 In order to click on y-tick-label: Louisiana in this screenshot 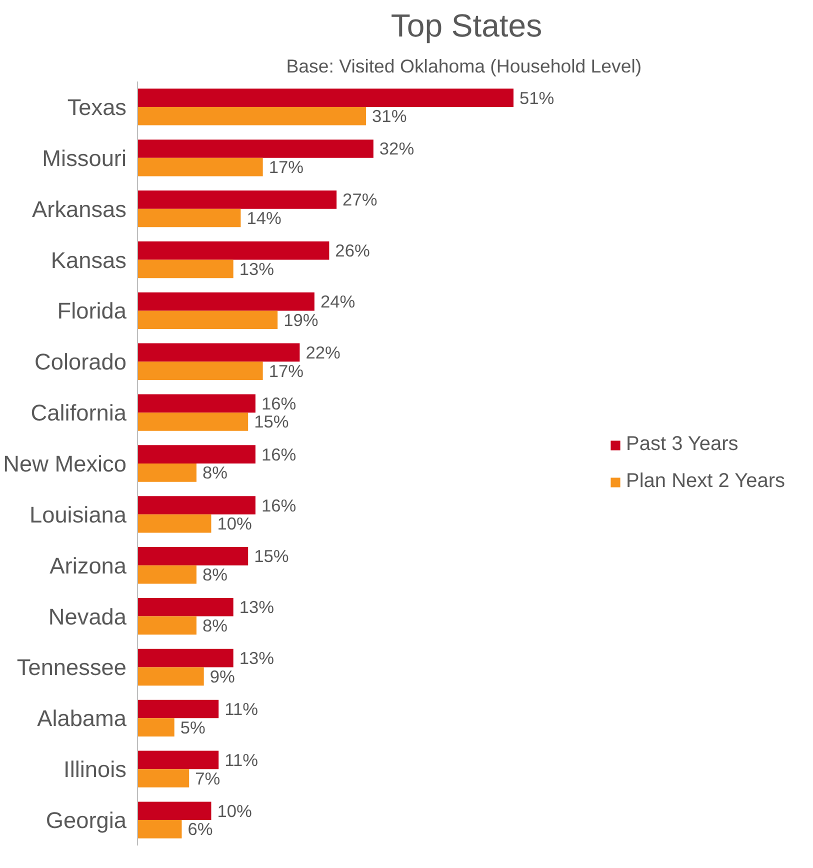, I will do `click(78, 514)`.